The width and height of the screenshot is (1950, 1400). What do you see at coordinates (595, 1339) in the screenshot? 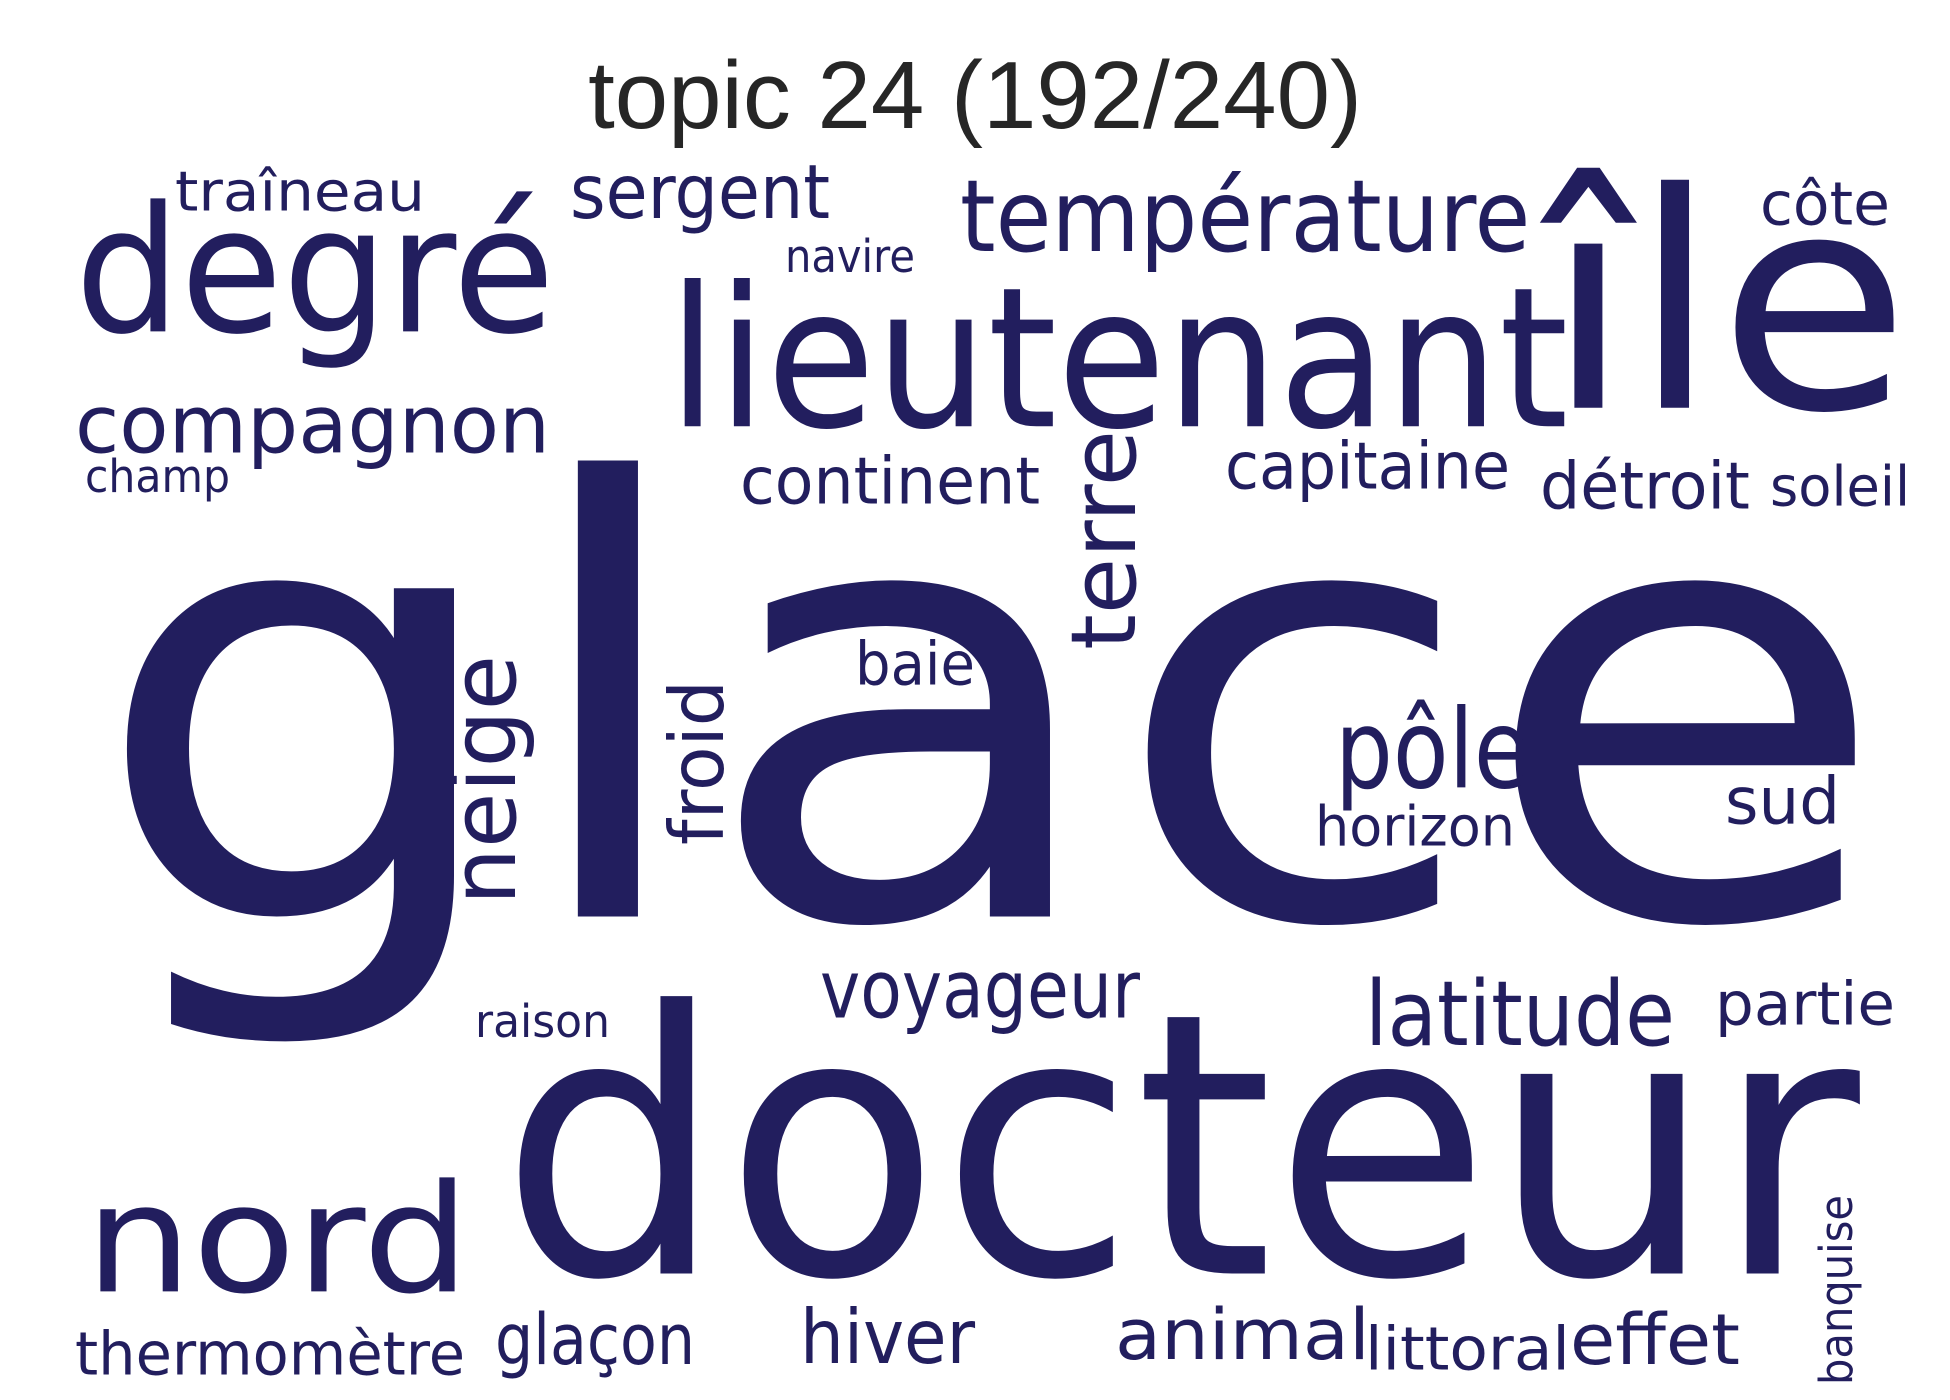
I see `word-cloud-word: glaçon` at bounding box center [595, 1339].